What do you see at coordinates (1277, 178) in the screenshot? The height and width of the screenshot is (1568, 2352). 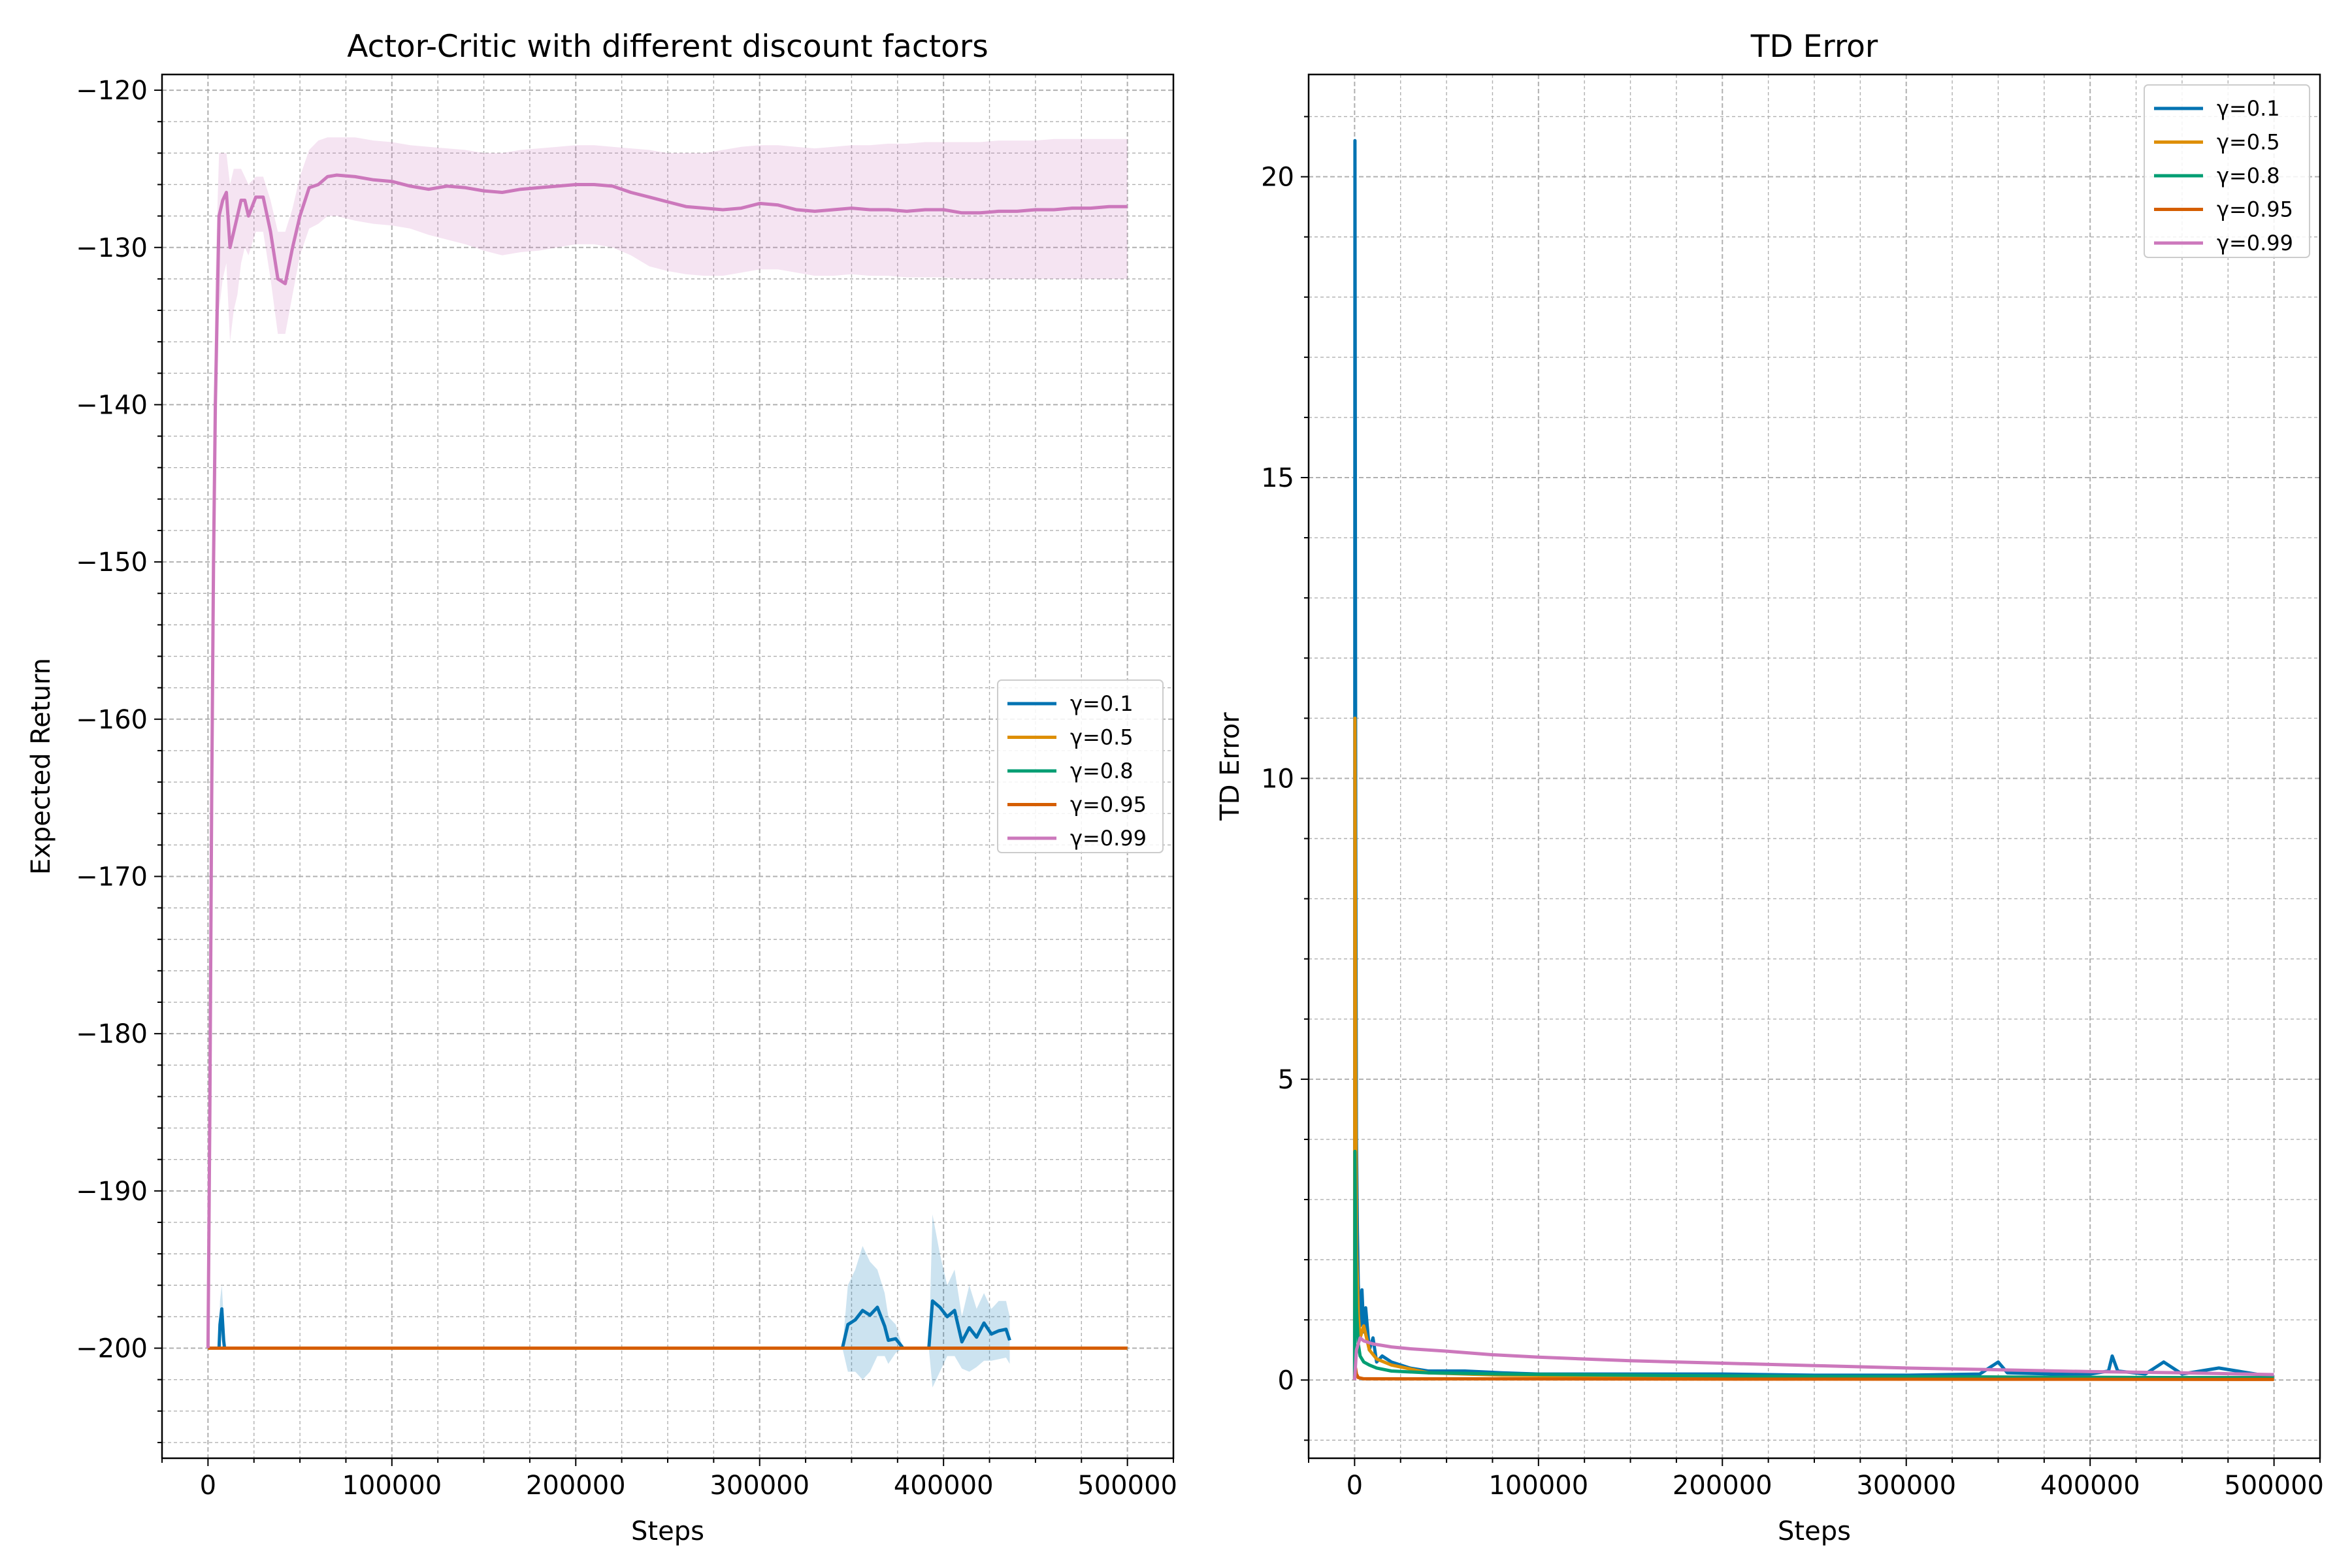 I see `y-tick-label: 20` at bounding box center [1277, 178].